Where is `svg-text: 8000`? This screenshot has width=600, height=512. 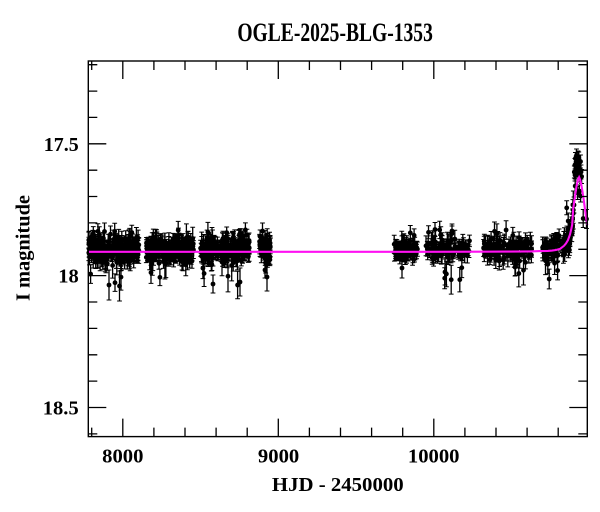 svg-text: 8000 is located at coordinates (122, 456).